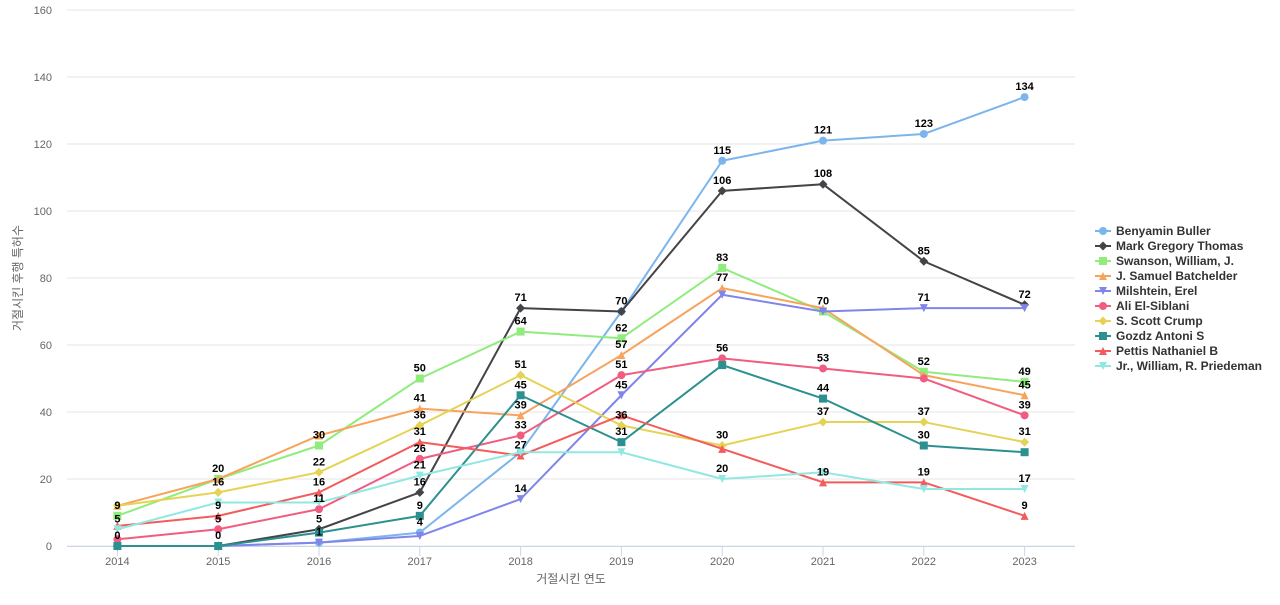 This screenshot has height=605, width=1280. Describe the element at coordinates (1164, 261) in the screenshot. I see `legend-item: Swanson, William, J.` at that location.